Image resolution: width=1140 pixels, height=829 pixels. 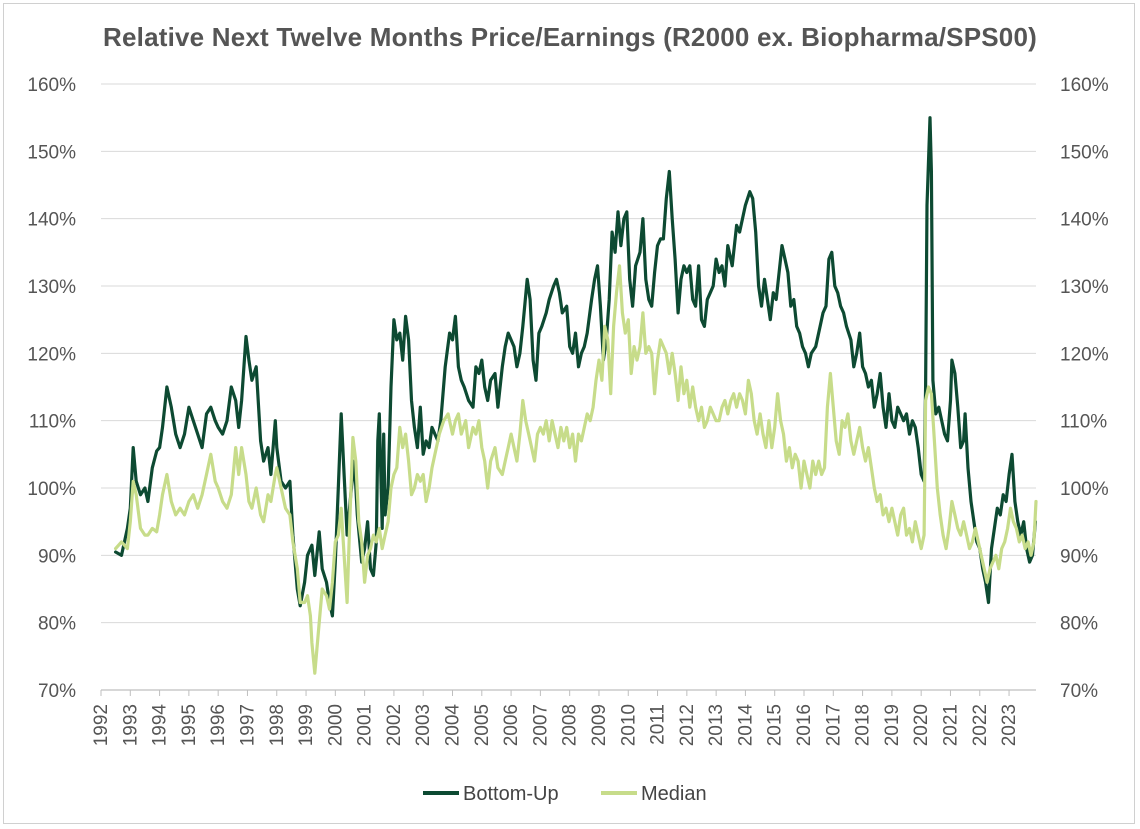 I want to click on x-tick-label: 2020, so click(x=921, y=725).